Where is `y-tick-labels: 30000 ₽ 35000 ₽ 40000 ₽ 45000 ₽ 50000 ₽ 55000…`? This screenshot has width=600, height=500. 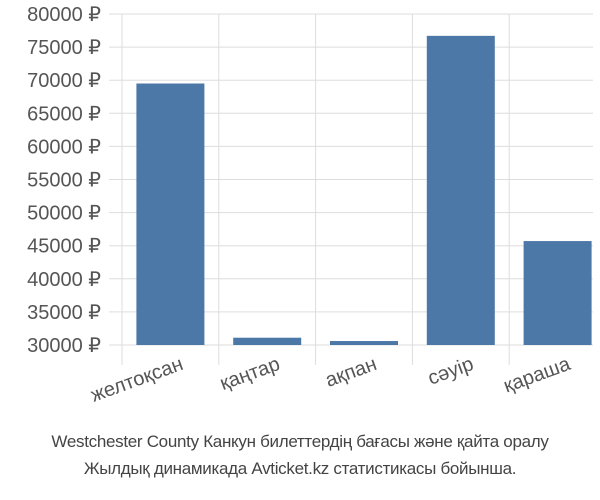 y-tick-labels: 30000 ₽ 35000 ₽ 40000 ₽ 45000 ₽ 50000 ₽ 55000… is located at coordinates (64, 180).